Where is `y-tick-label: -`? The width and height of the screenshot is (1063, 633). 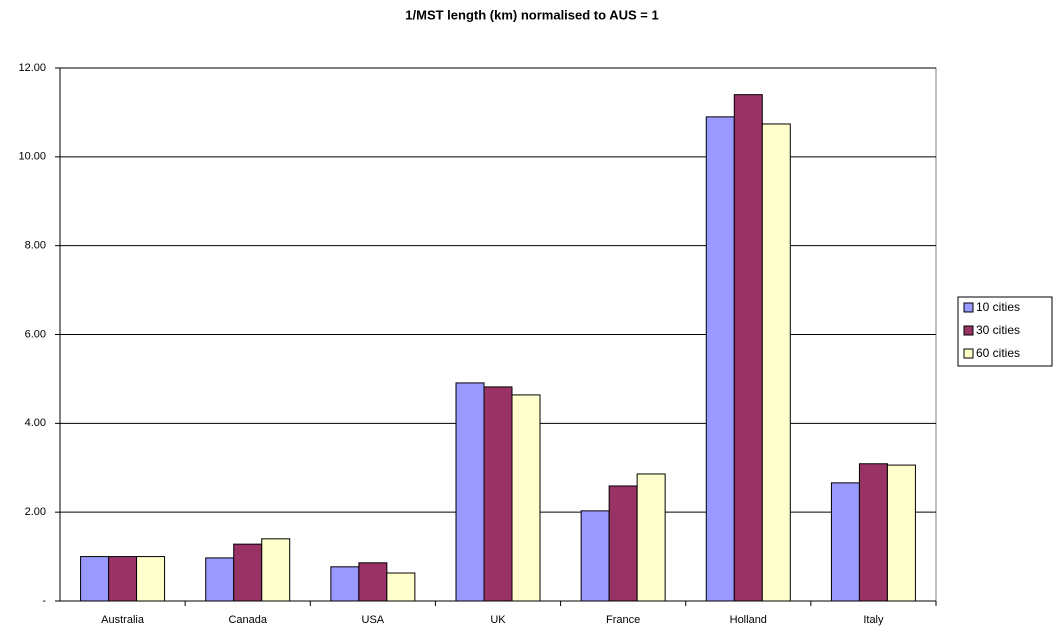 y-tick-label: - is located at coordinates (44, 601).